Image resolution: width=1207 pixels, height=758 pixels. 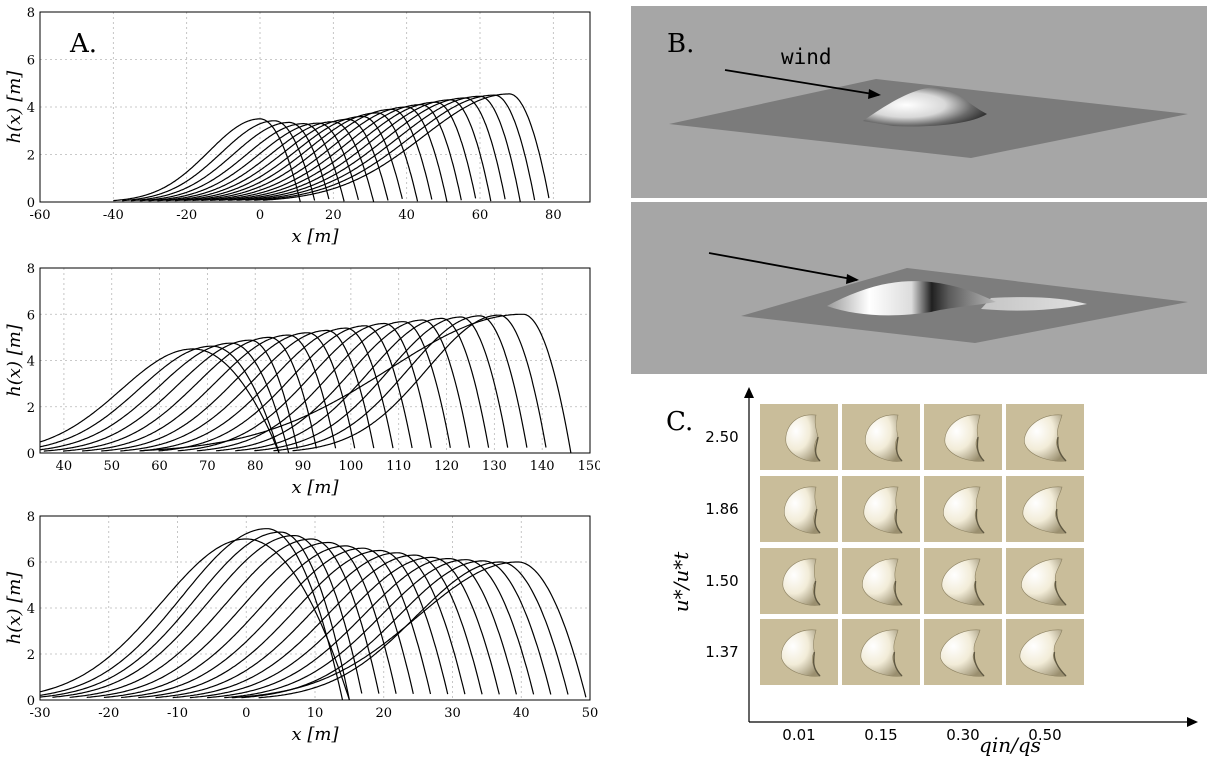 I want to click on x-tick-label: -10, so click(x=177, y=713).